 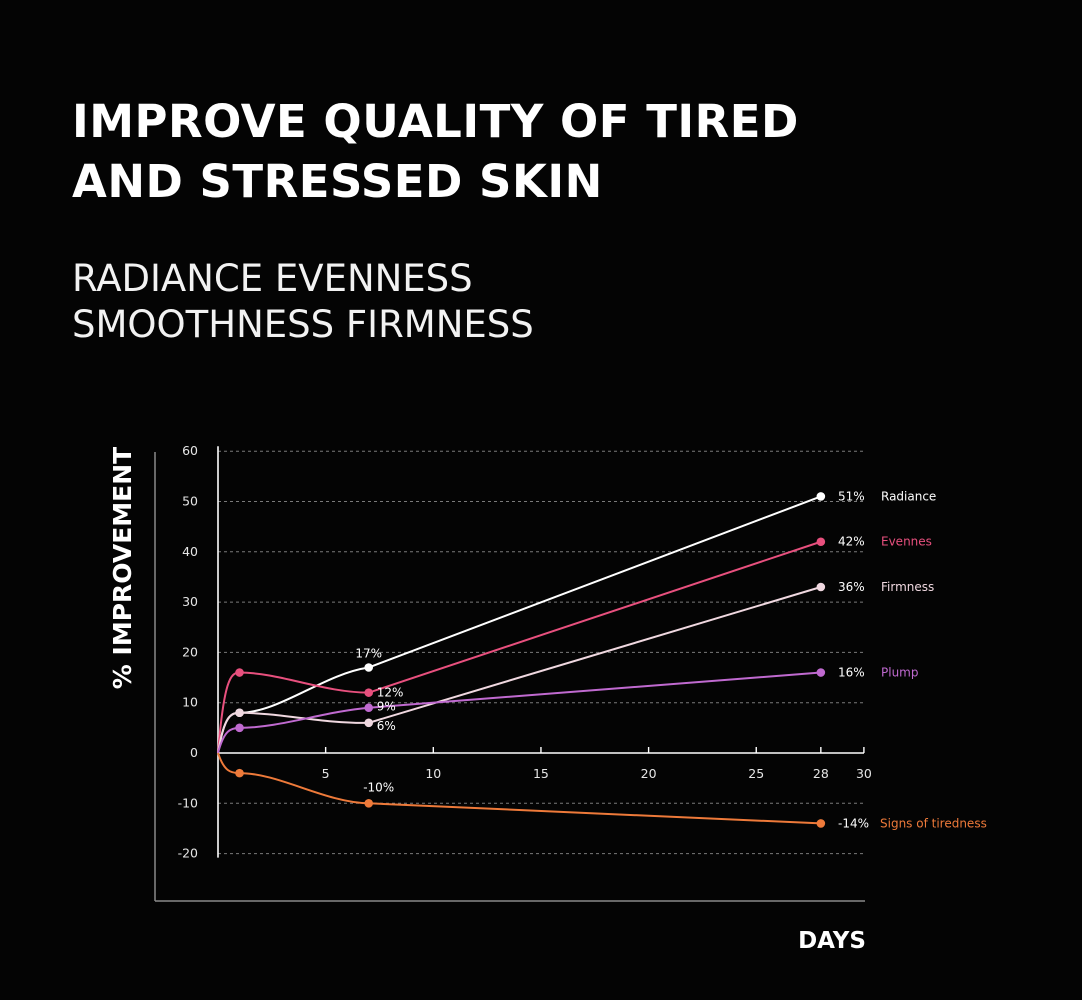 What do you see at coordinates (190, 601) in the screenshot?
I see `y-tick-label: 30` at bounding box center [190, 601].